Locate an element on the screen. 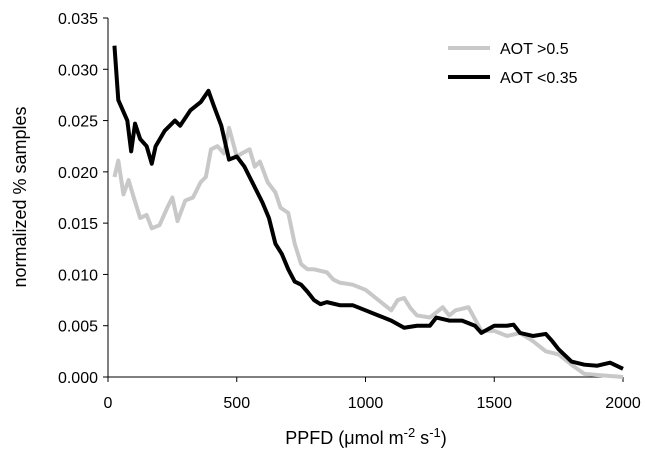 The image size is (645, 459). x-tick-label: 1500 is located at coordinates (494, 403).